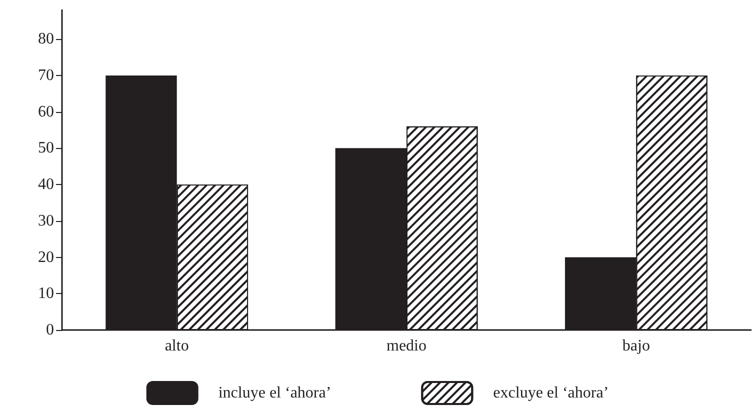 The height and width of the screenshot is (420, 755). Describe the element at coordinates (46, 148) in the screenshot. I see `y-tick-label: 50` at that location.